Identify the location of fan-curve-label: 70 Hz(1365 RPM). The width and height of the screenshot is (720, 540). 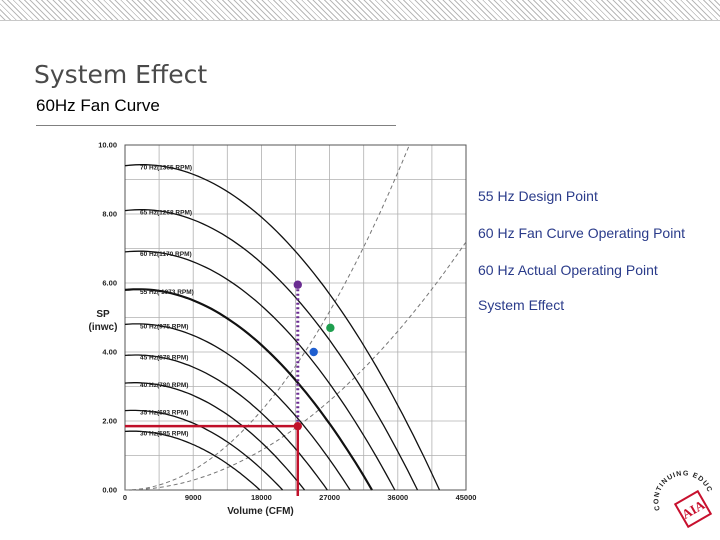
(166, 168).